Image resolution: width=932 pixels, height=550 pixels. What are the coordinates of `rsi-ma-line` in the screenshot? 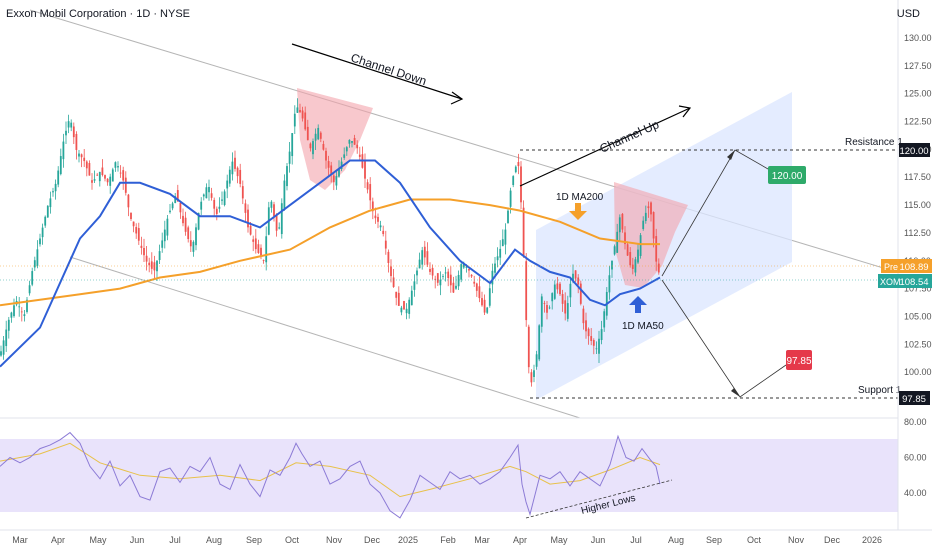 It's located at (330, 470).